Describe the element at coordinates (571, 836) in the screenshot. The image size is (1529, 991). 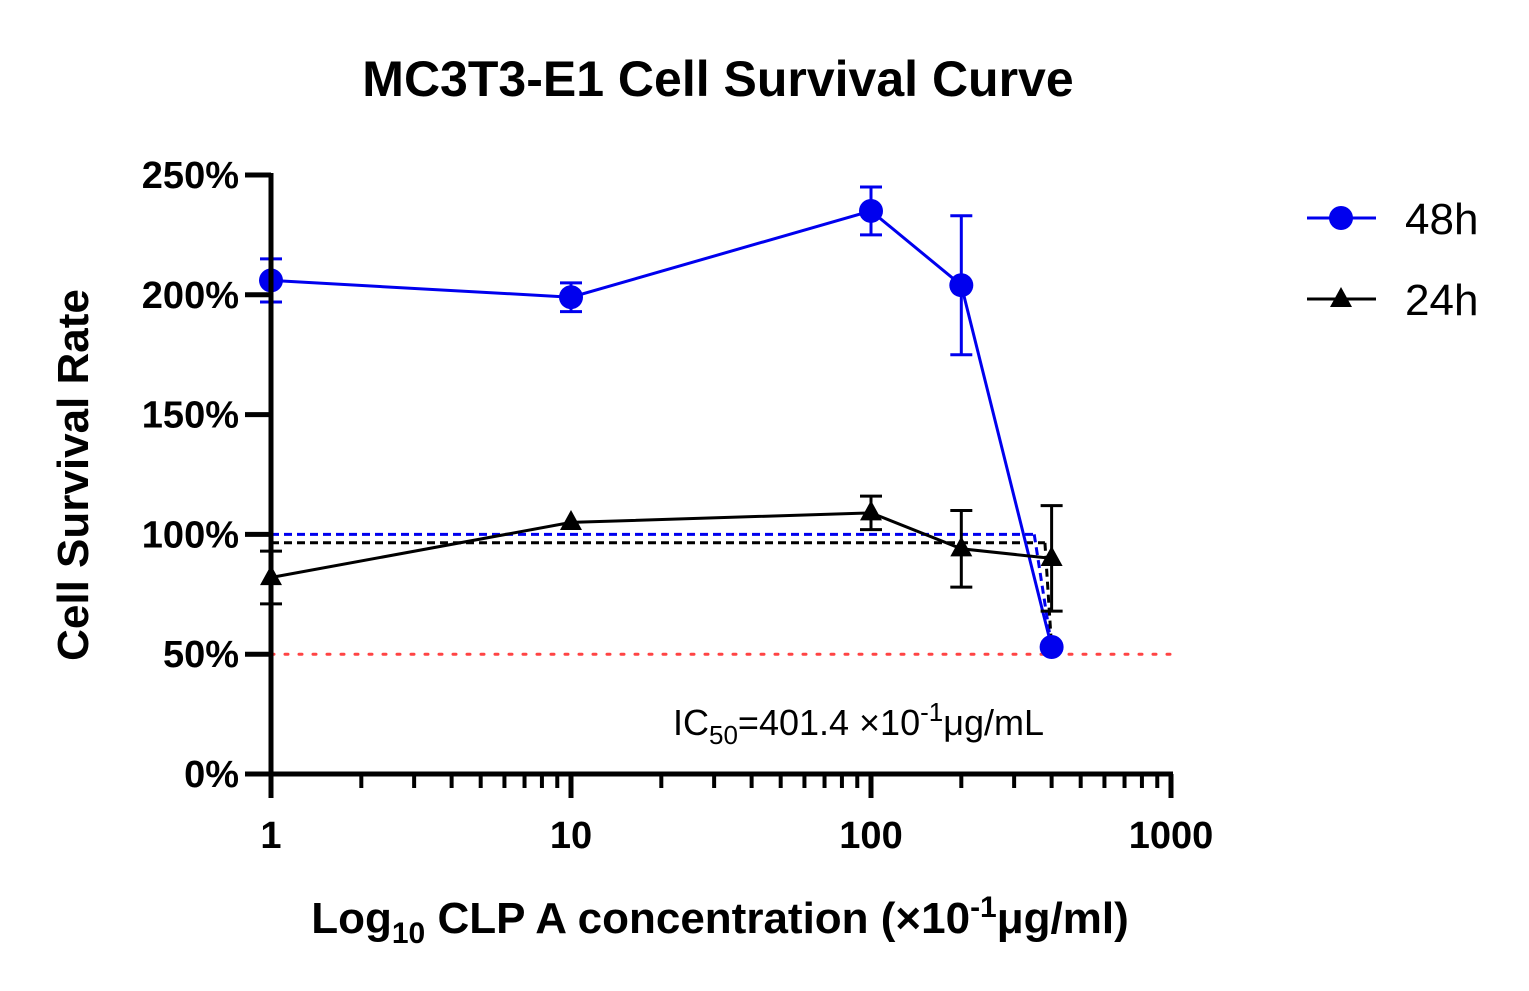
I see `x-tick-label: 10` at that location.